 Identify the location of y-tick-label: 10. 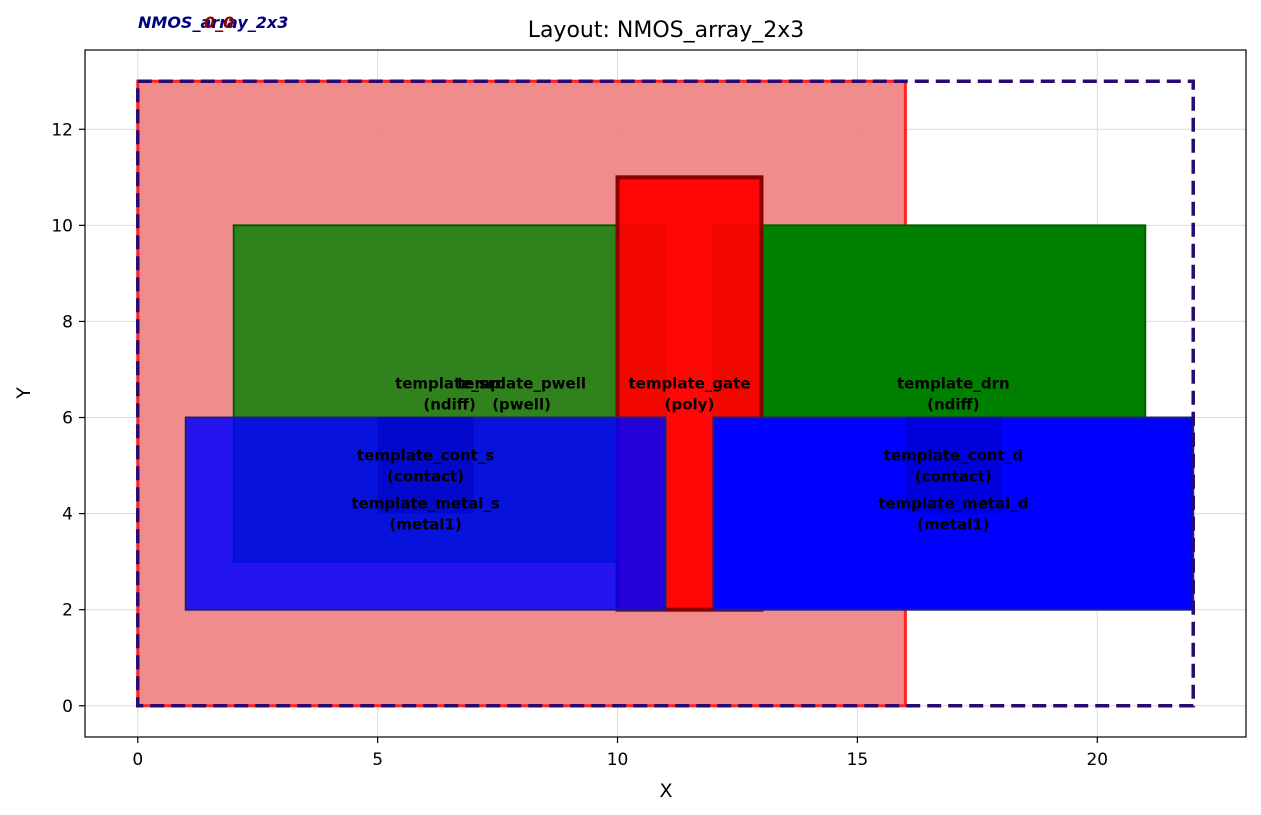
(62, 226).